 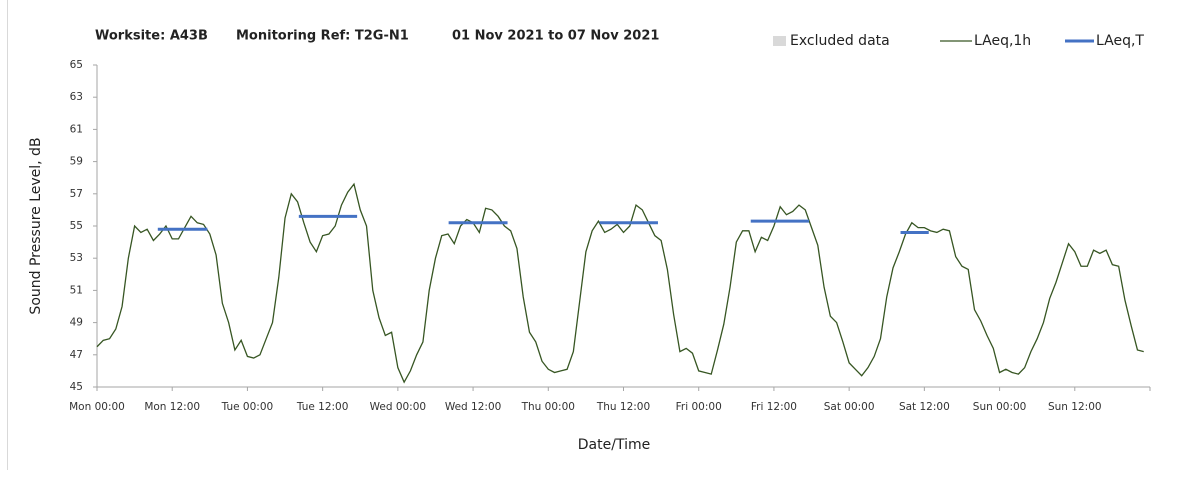 I want to click on x-tick-label: Fri 00:00, so click(x=699, y=407).